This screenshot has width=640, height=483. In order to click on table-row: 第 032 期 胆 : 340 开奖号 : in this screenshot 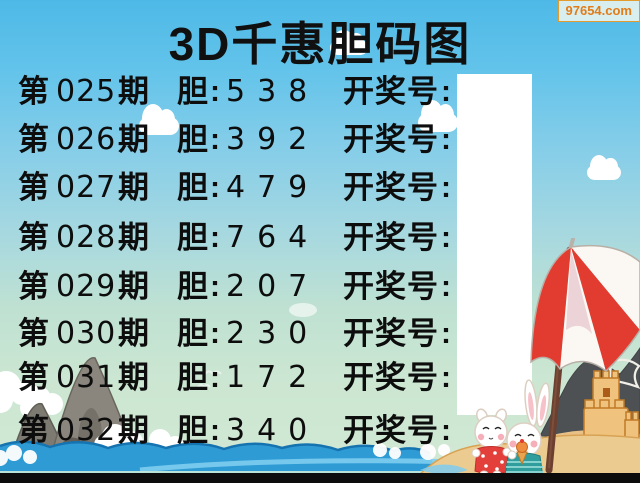, I will do `click(320, 431)`.